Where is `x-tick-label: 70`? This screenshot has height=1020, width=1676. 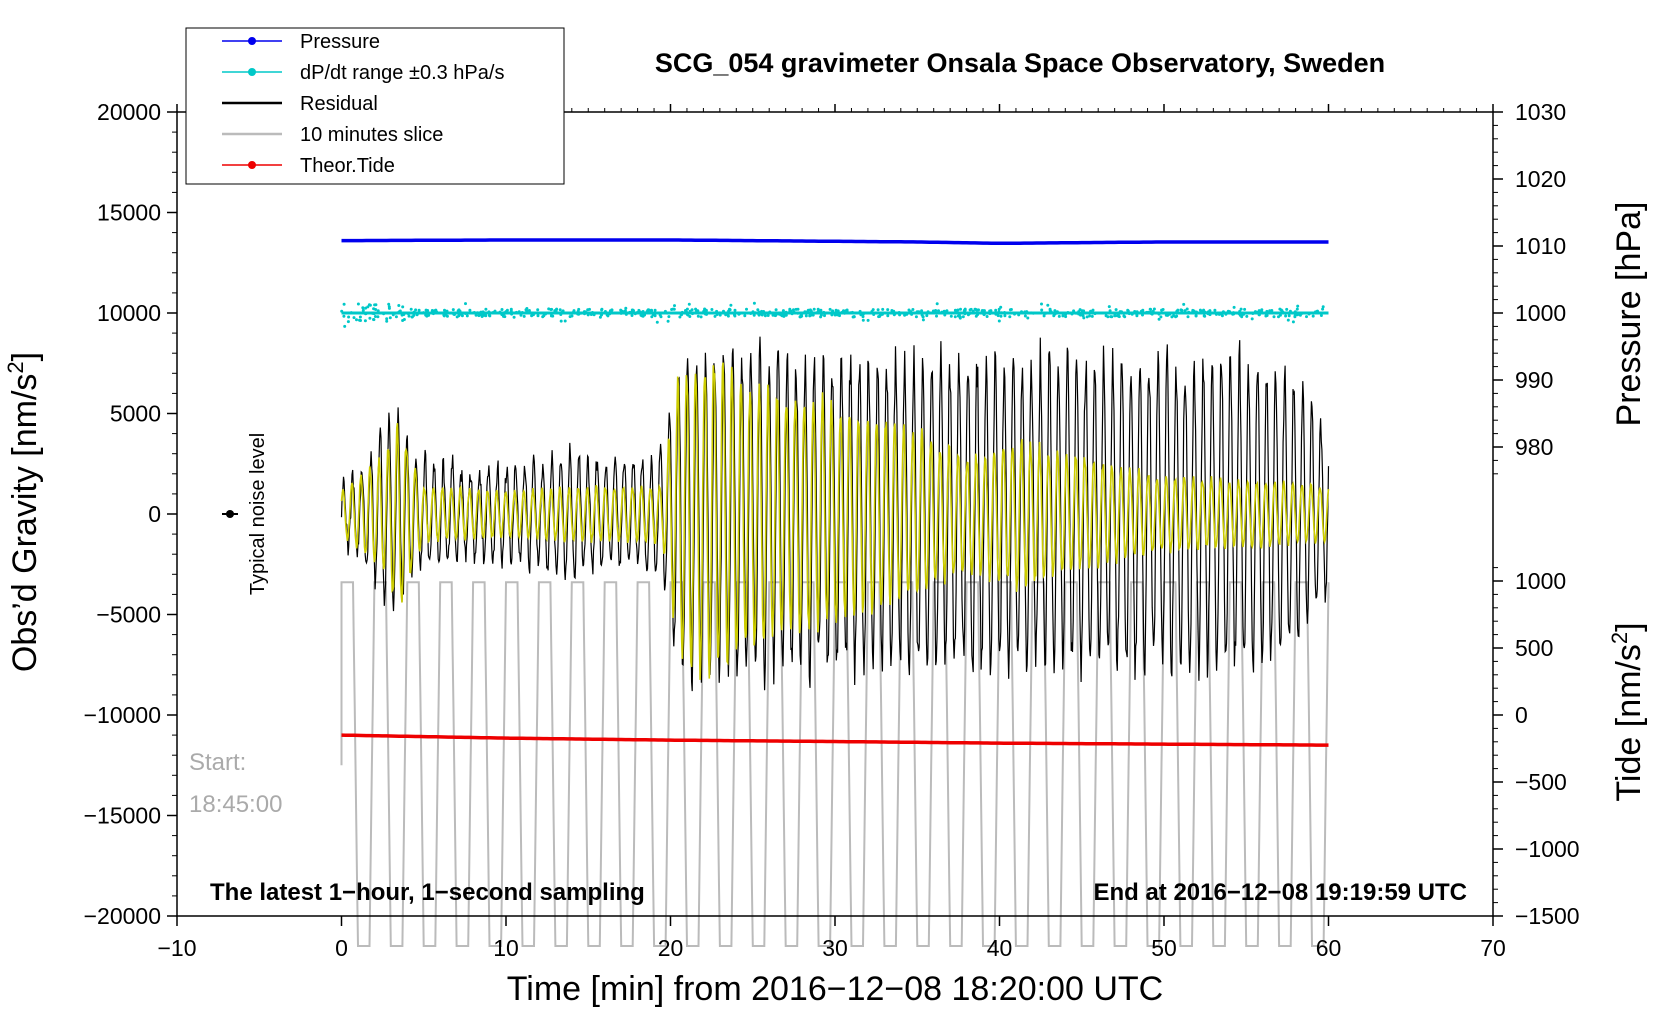 x-tick-label: 70 is located at coordinates (1493, 948).